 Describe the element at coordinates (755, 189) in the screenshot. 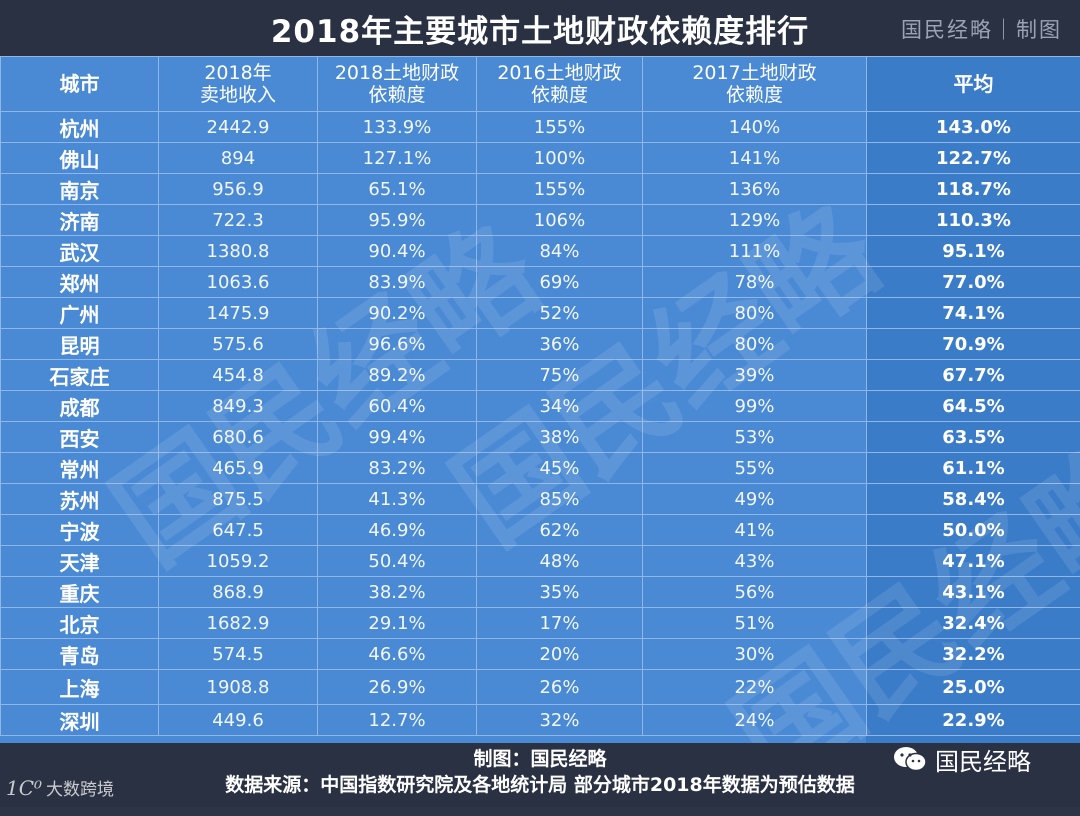

I see `value-cell: 136%` at that location.